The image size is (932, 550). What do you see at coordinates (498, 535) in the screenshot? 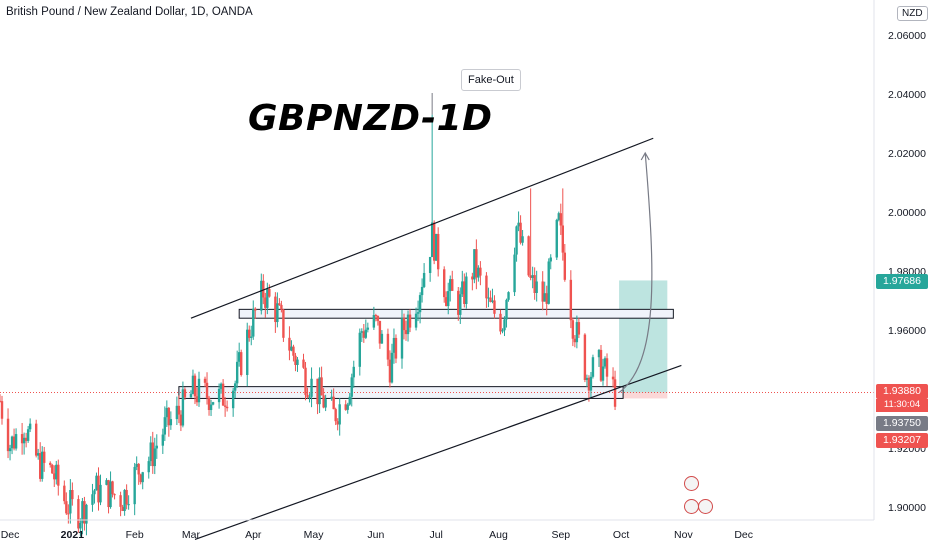
I see `time-tick-label: Aug` at bounding box center [498, 535].